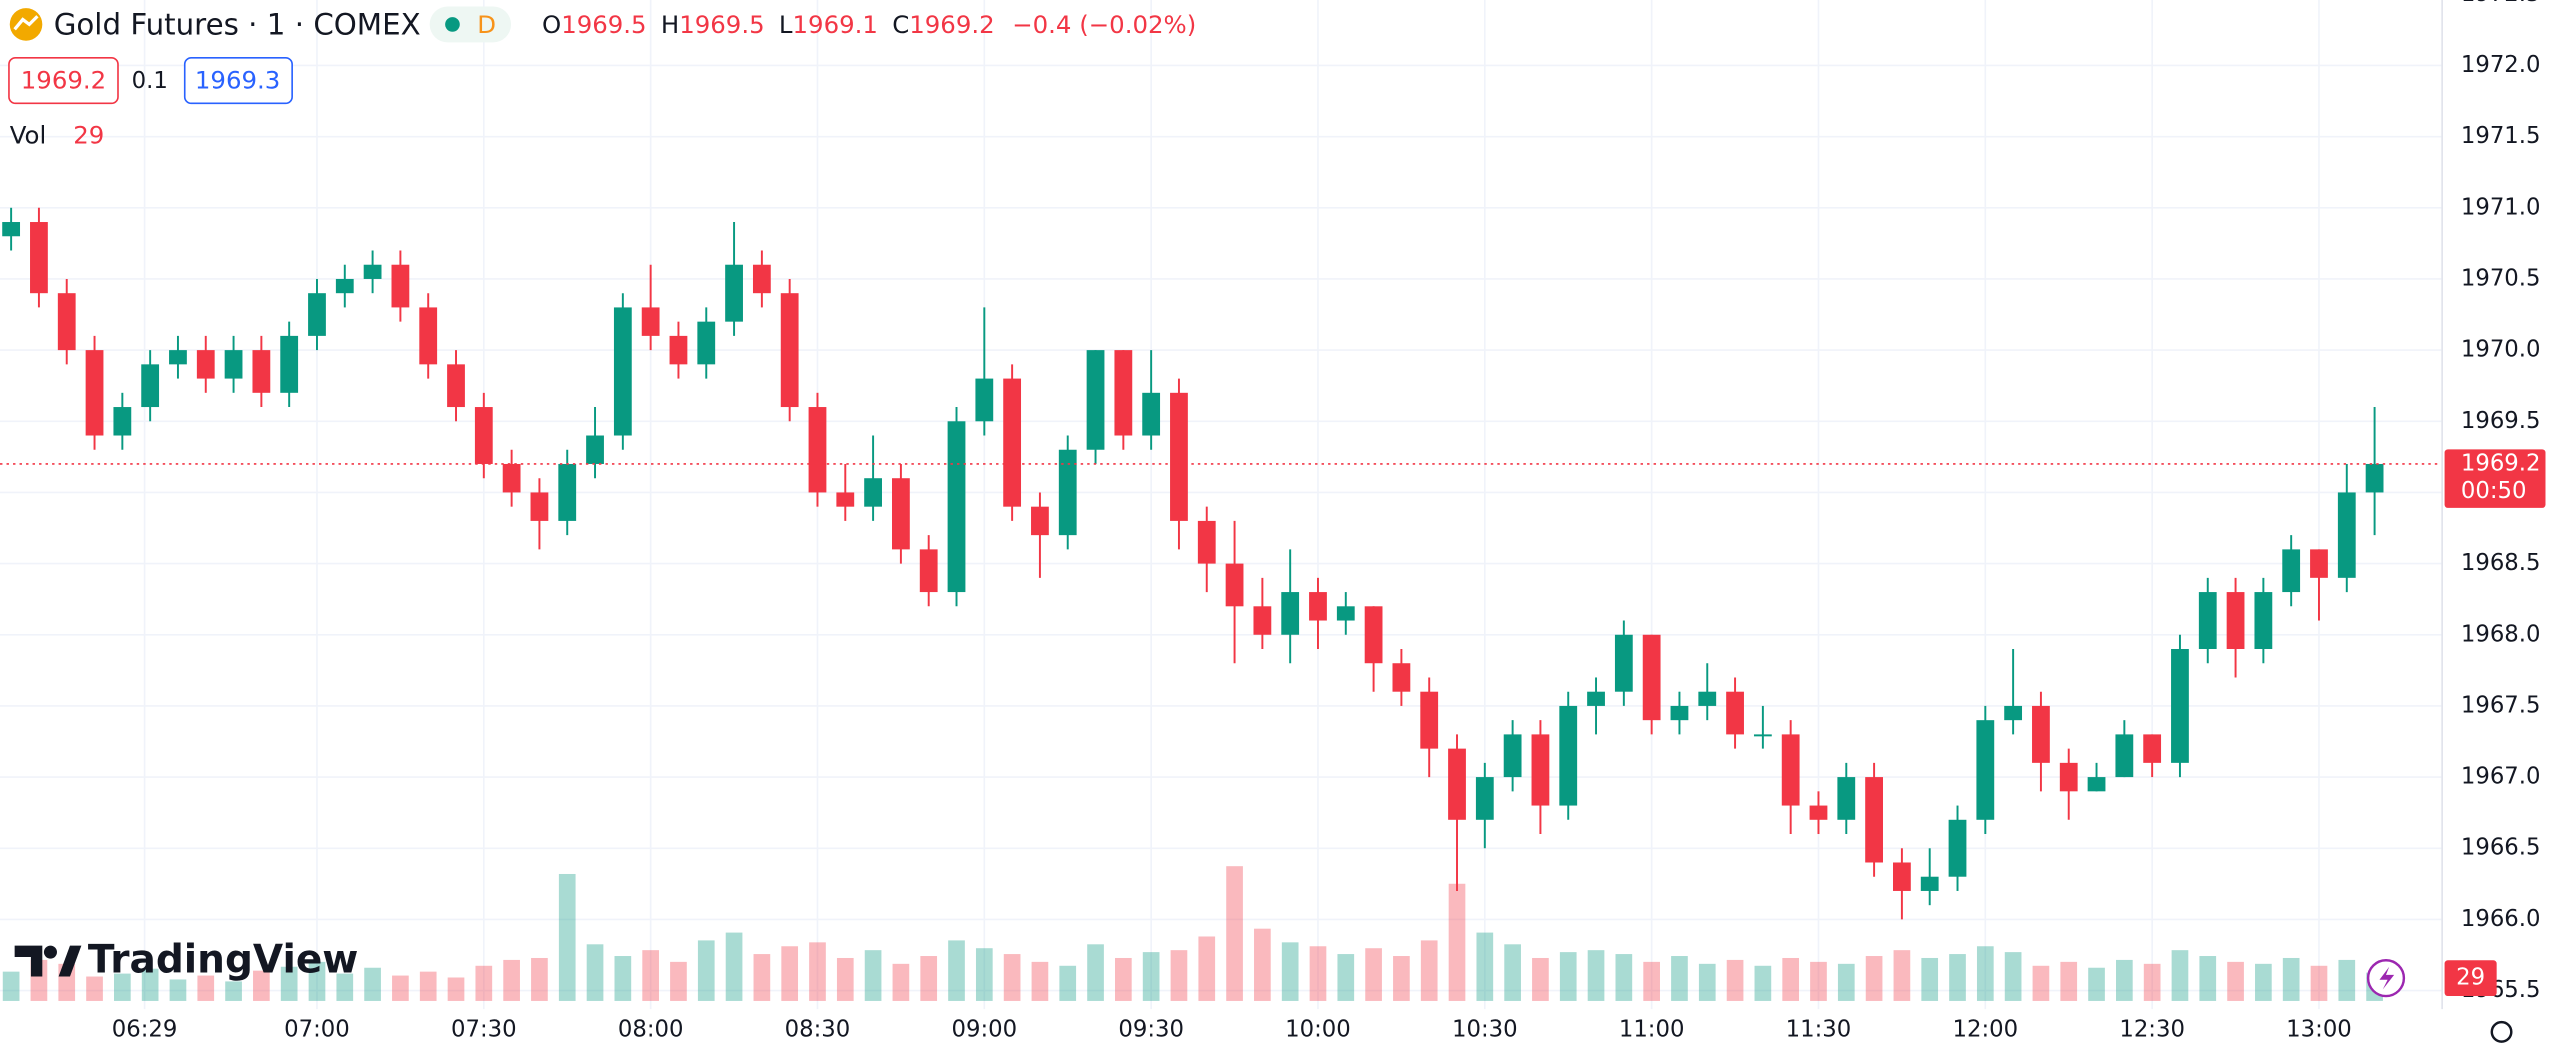 The width and height of the screenshot is (2552, 1054). Describe the element at coordinates (88, 135) in the screenshot. I see `volume-legend-value: 29` at that location.